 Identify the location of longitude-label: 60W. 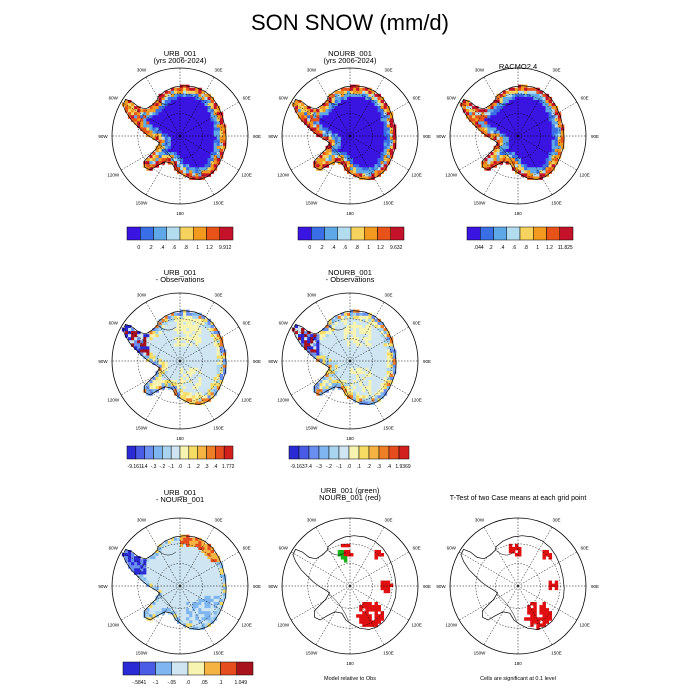
(452, 548).